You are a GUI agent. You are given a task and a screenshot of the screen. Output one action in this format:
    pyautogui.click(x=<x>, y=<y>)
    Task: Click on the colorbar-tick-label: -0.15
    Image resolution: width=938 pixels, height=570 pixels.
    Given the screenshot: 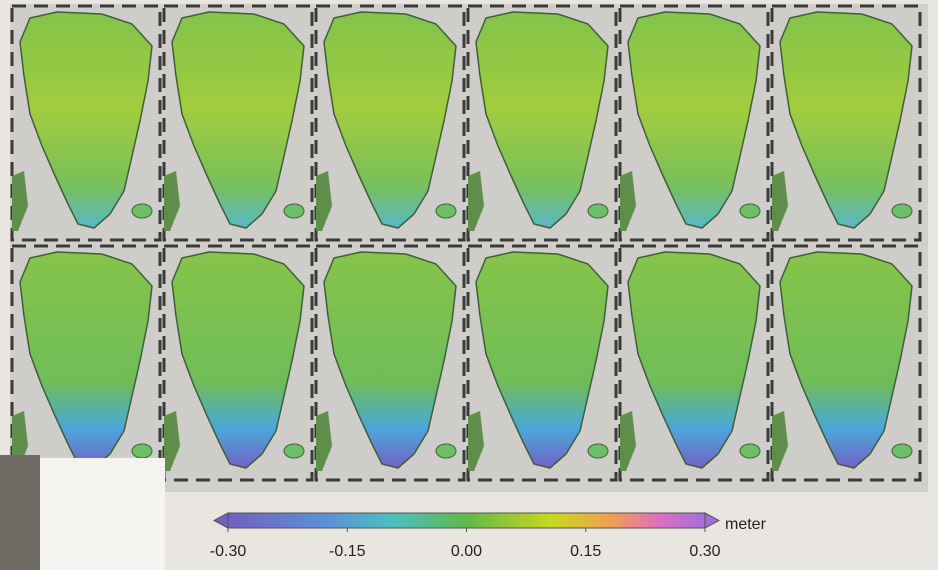 What is the action you would take?
    pyautogui.click(x=347, y=551)
    